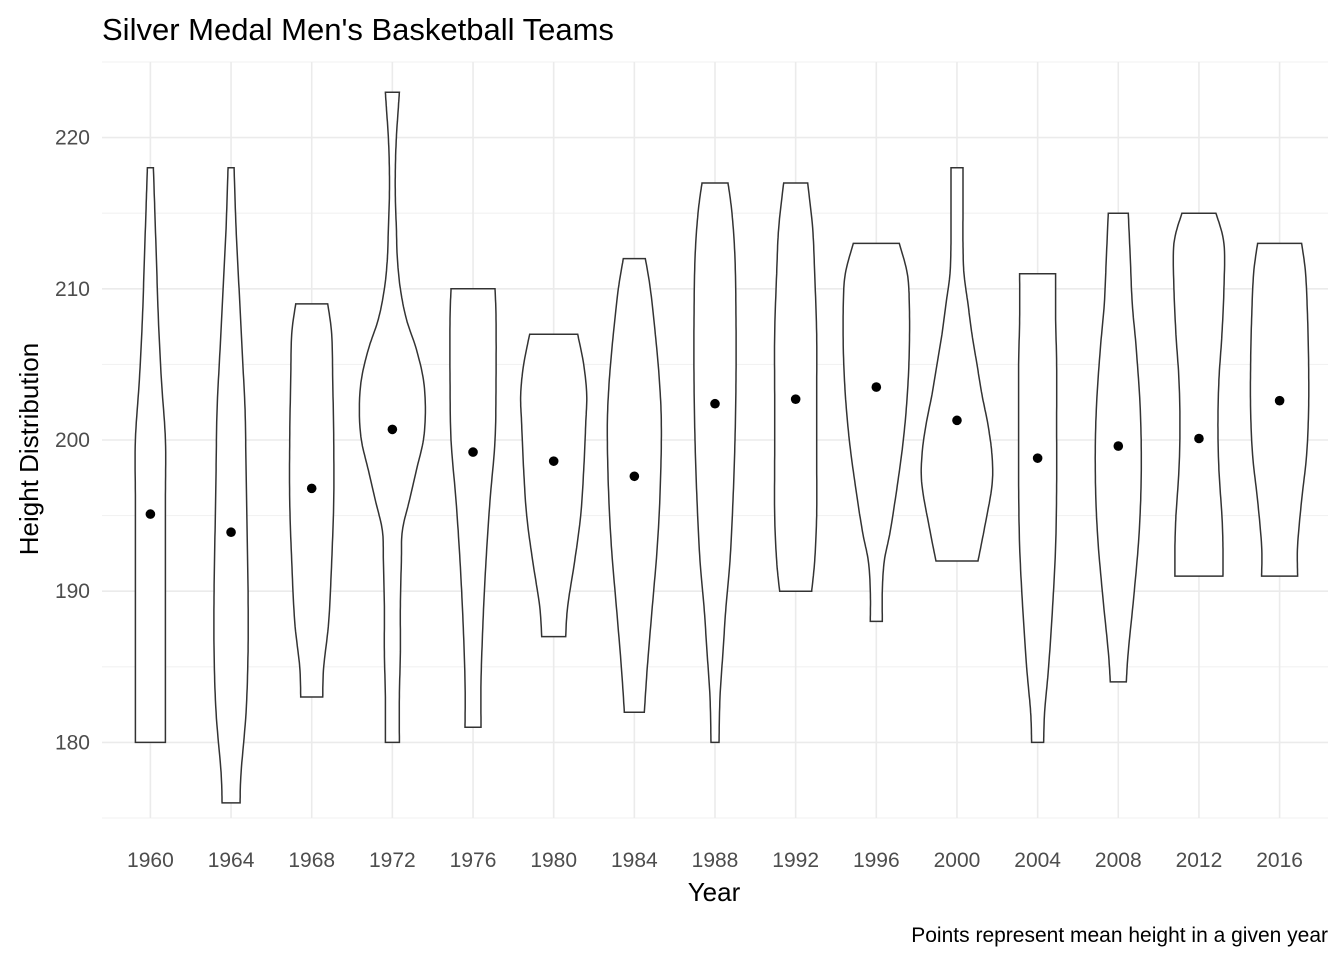  I want to click on x-tick-label: 2004, so click(1037, 860).